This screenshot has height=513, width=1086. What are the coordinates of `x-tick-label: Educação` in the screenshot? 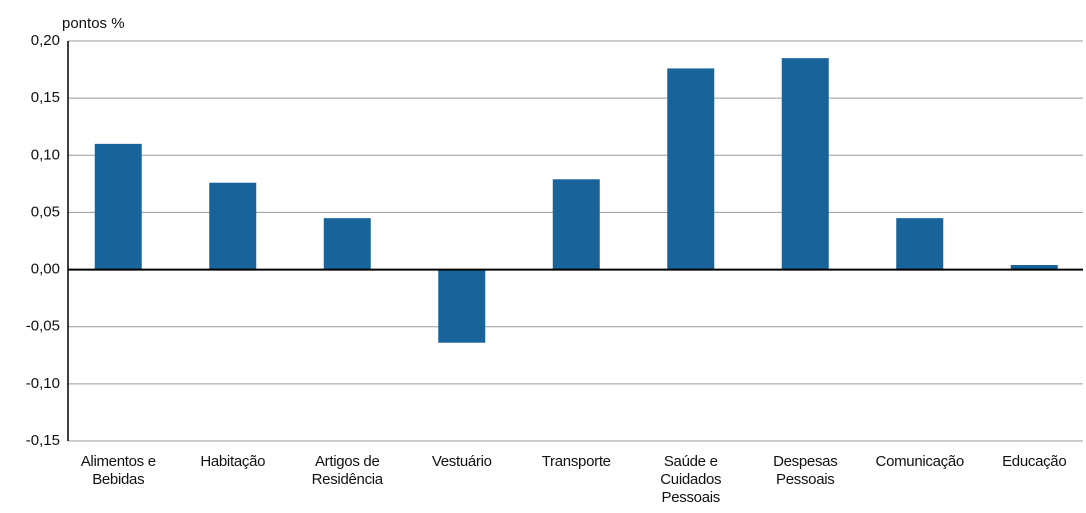 It's located at (1034, 461).